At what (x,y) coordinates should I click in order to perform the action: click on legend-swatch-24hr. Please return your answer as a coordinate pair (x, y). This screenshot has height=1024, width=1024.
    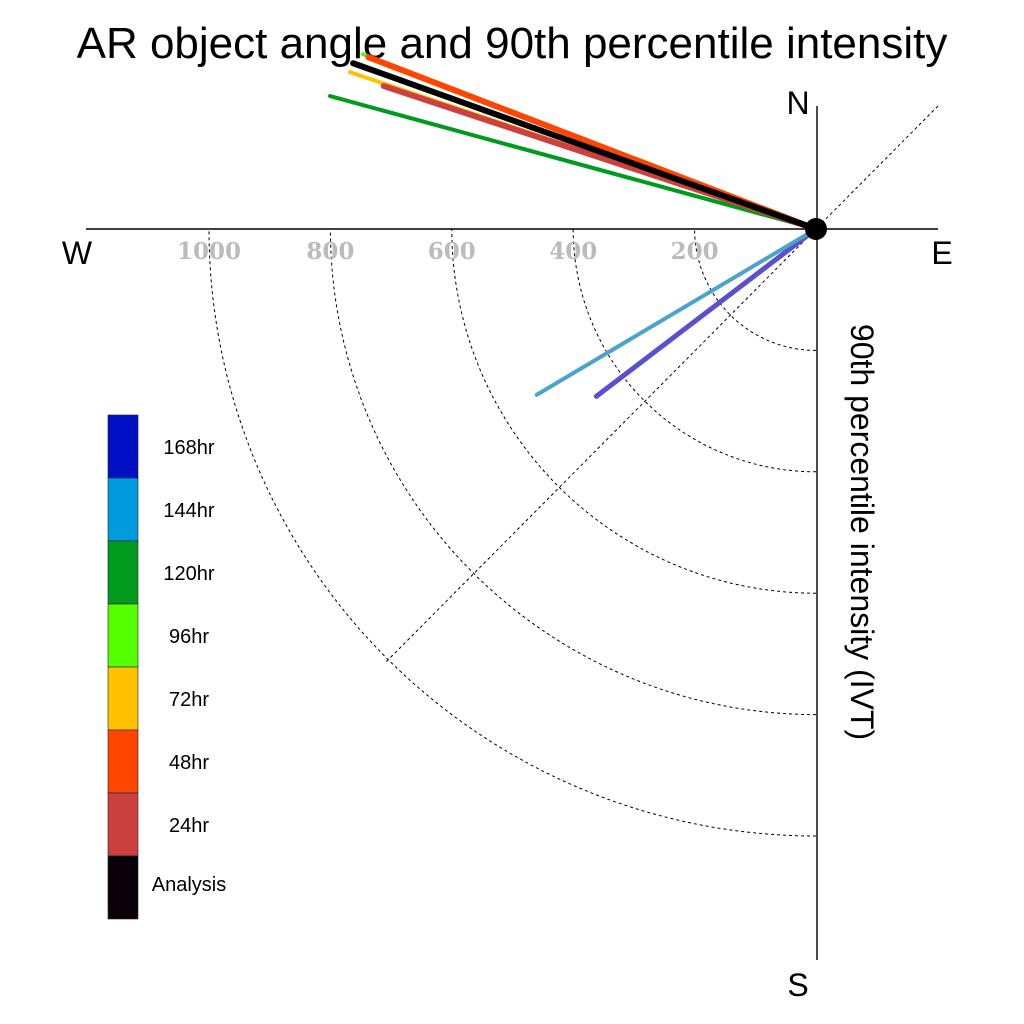
    Looking at the image, I should click on (123, 824).